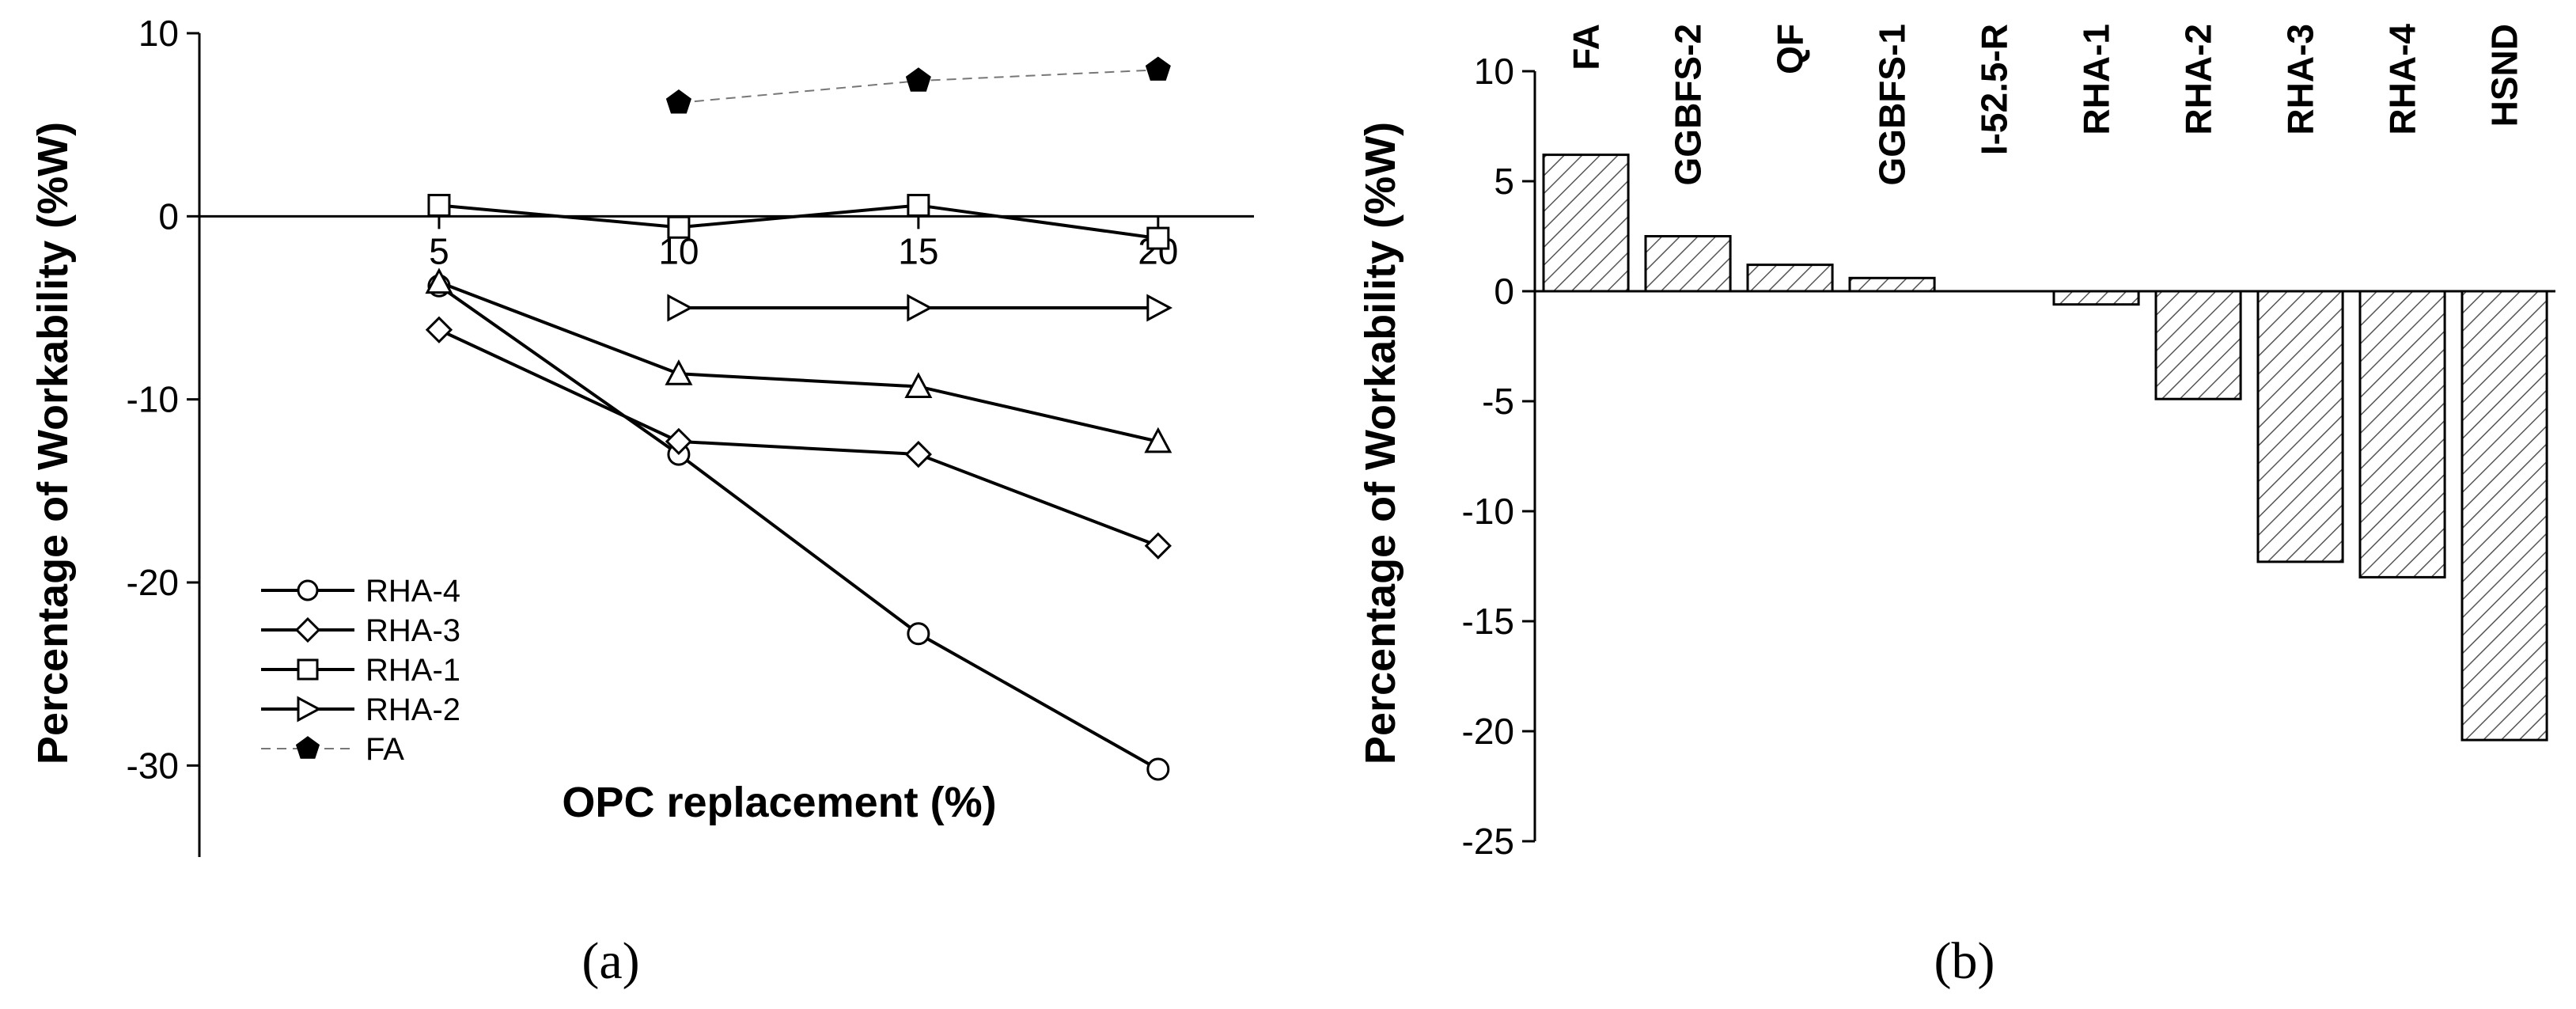  Describe the element at coordinates (2300, 79) in the screenshot. I see `category-label-rha-3: RHA-3` at that location.